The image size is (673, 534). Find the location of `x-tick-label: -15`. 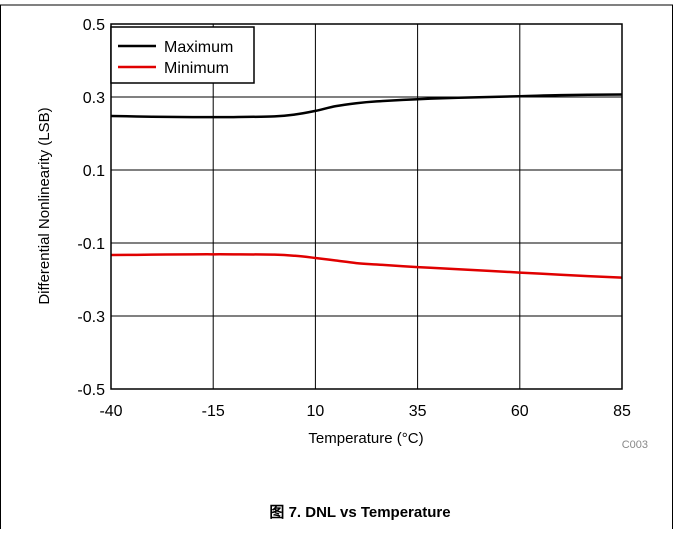

x-tick-label: -15 is located at coordinates (213, 411).